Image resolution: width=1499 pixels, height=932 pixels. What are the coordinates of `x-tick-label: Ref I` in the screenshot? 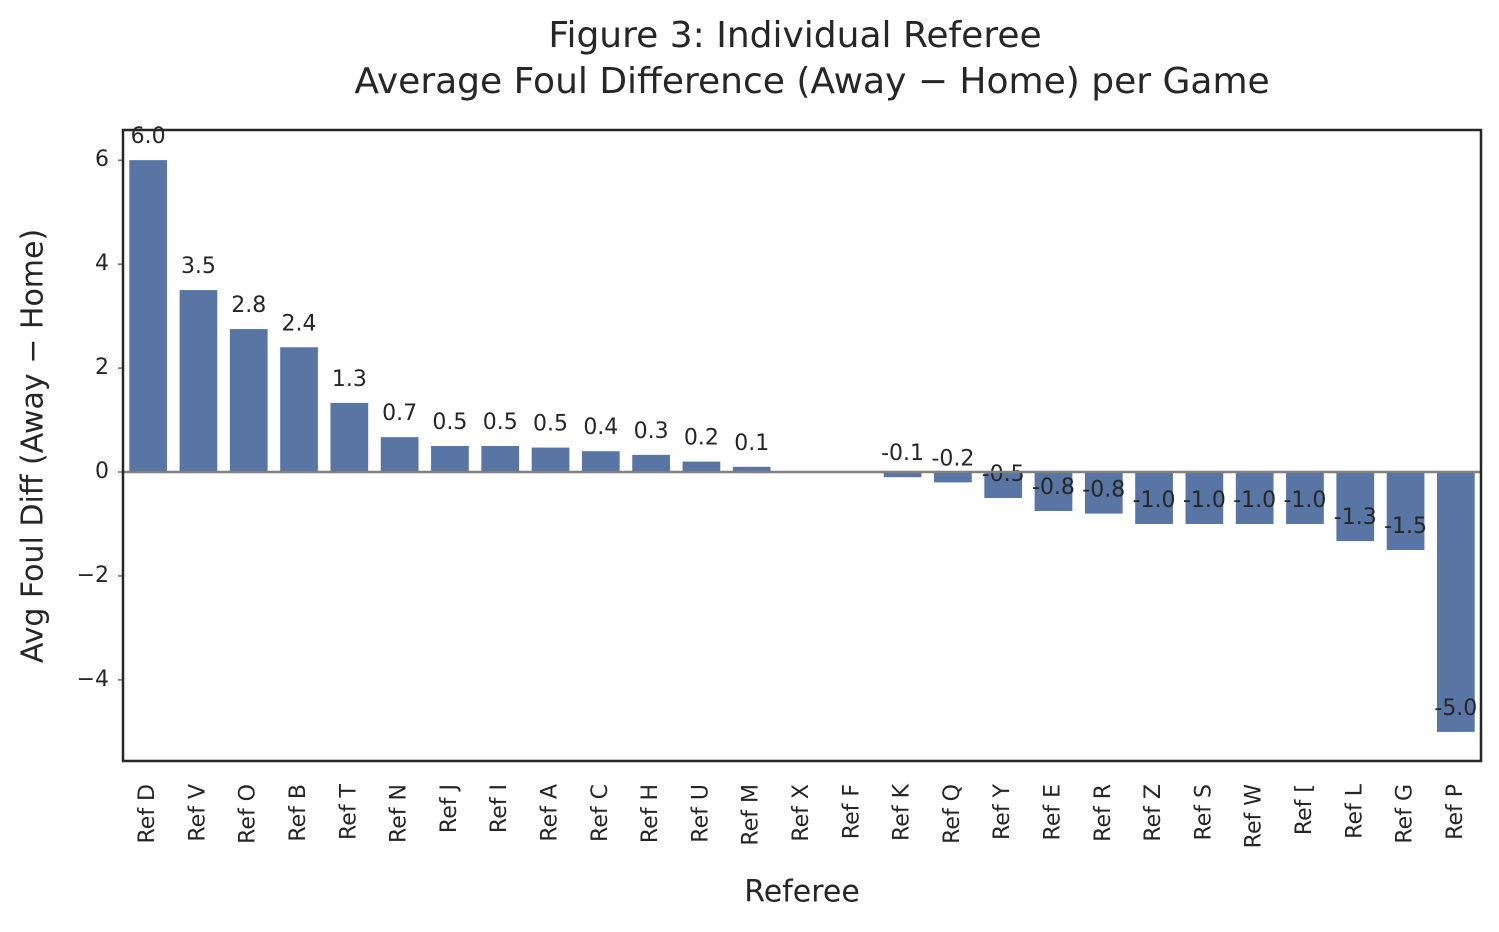 It's located at (499, 808).